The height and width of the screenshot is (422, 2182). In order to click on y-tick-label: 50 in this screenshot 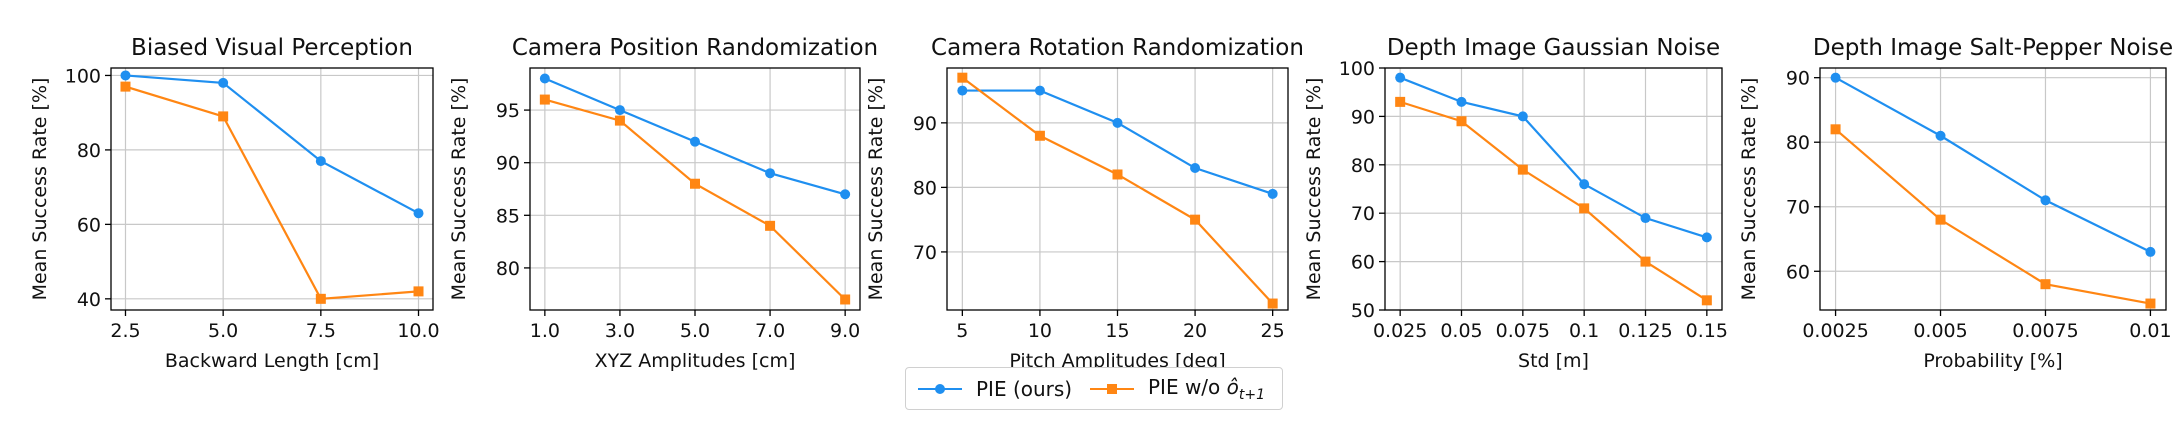, I will do `click(1363, 311)`.